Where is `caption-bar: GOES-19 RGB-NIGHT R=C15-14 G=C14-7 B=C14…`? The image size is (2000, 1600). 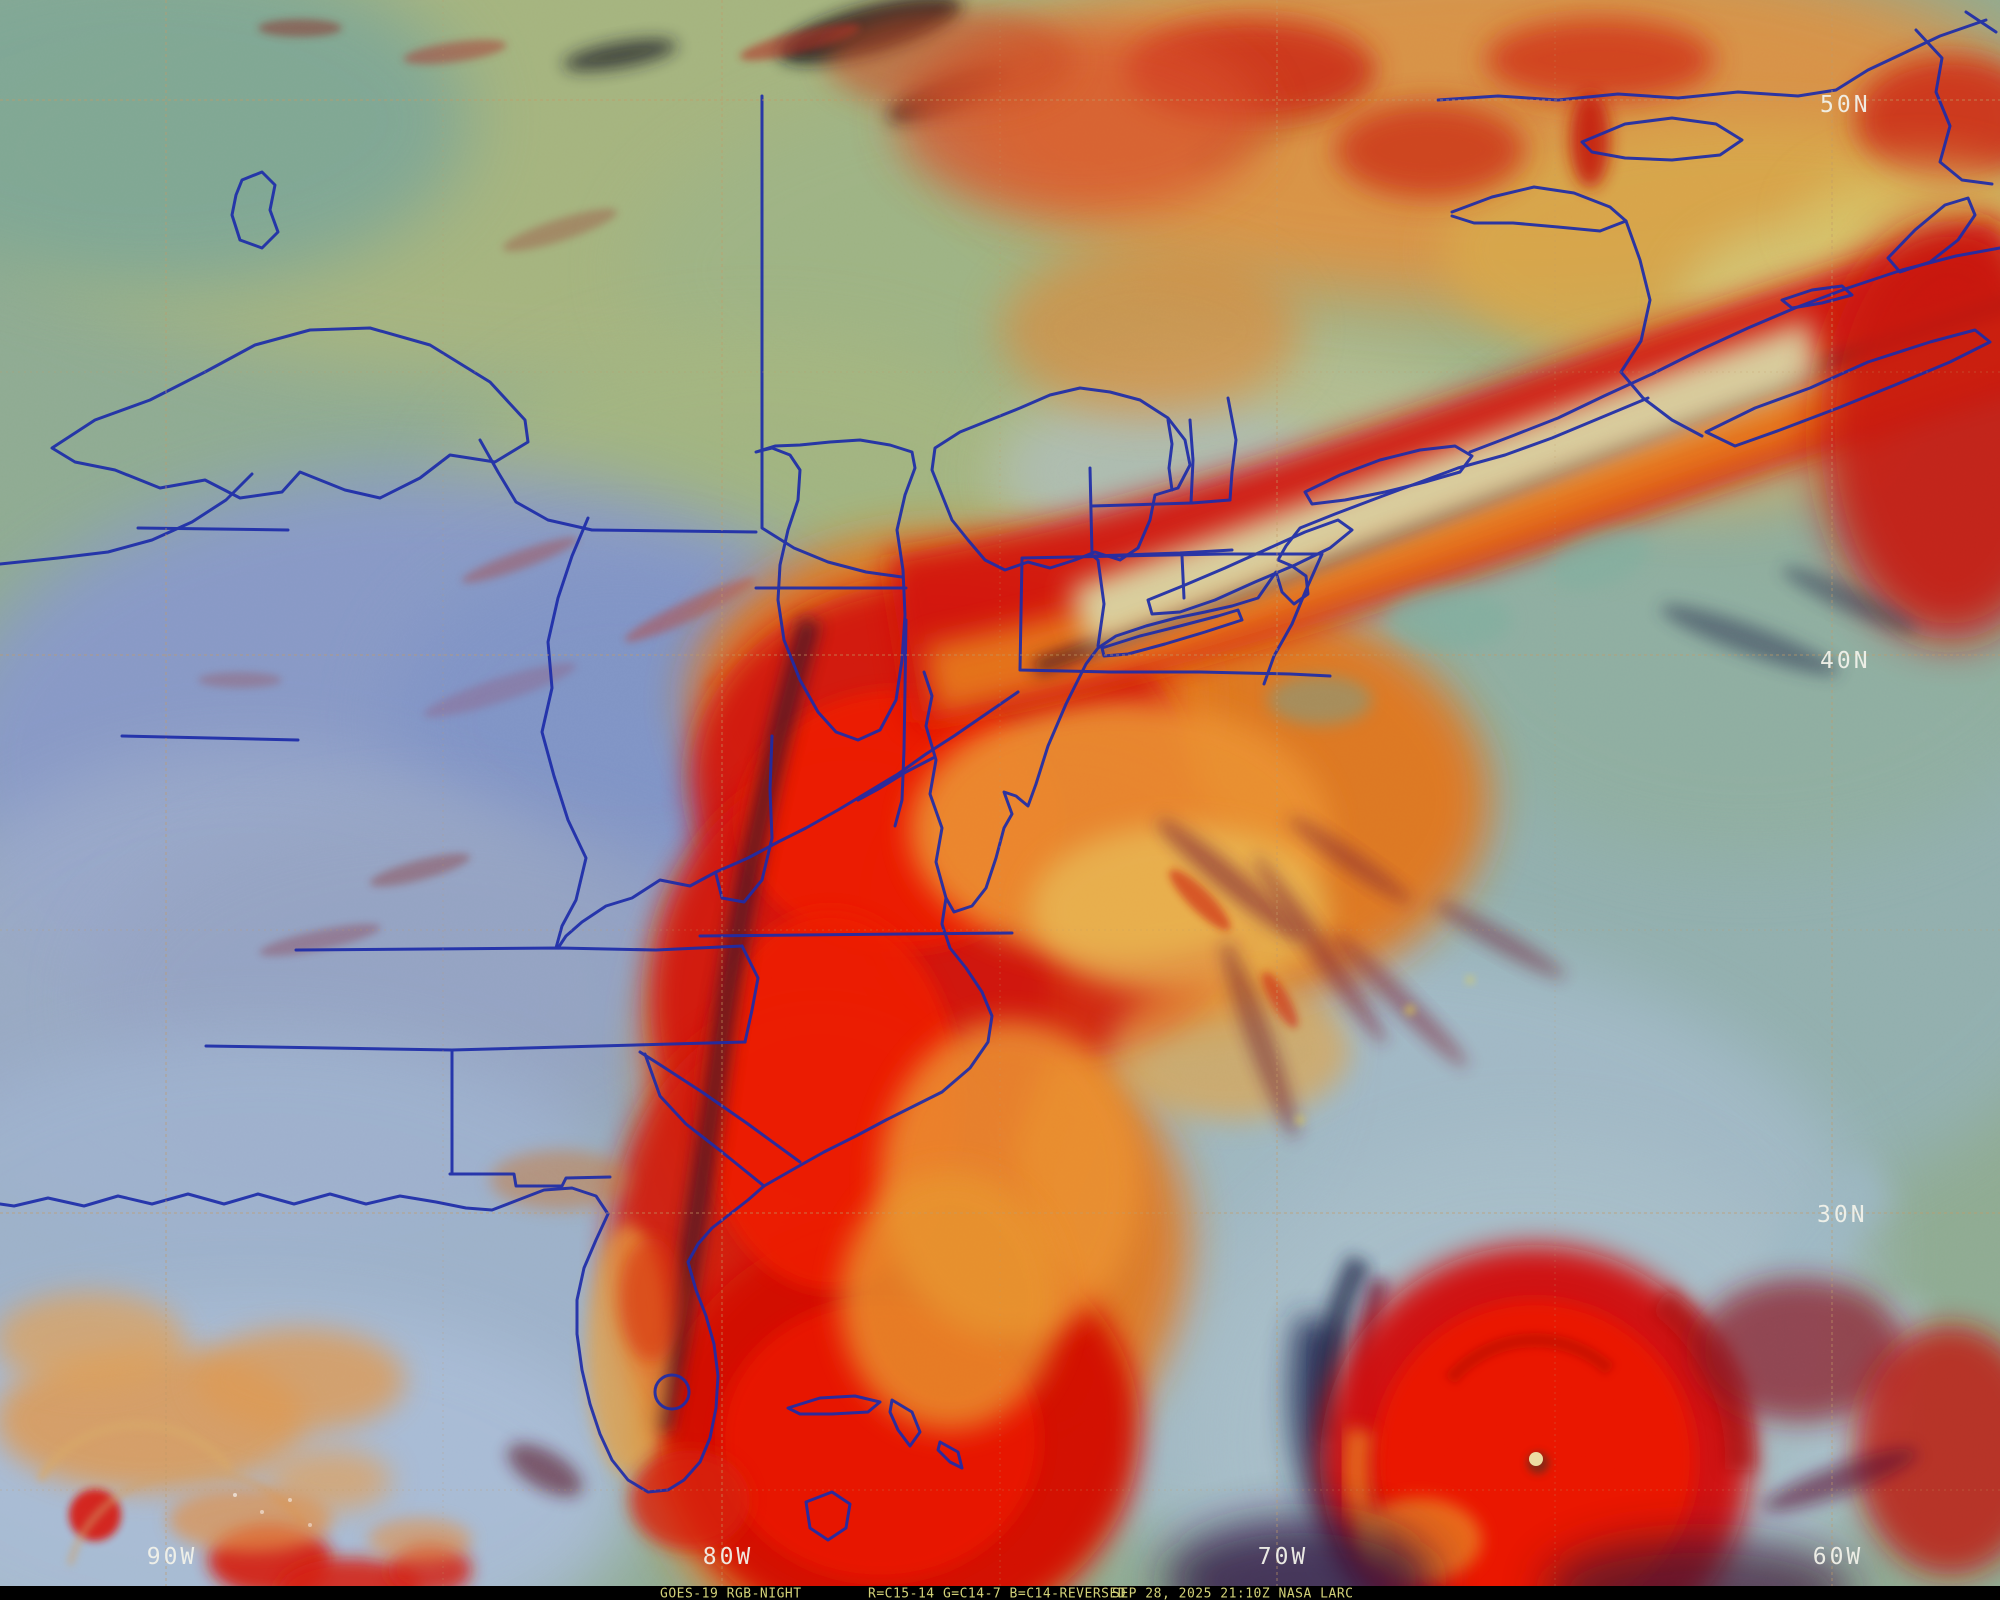 caption-bar: GOES-19 RGB-NIGHT R=C15-14 G=C14-7 B=C14… is located at coordinates (1000, 1593).